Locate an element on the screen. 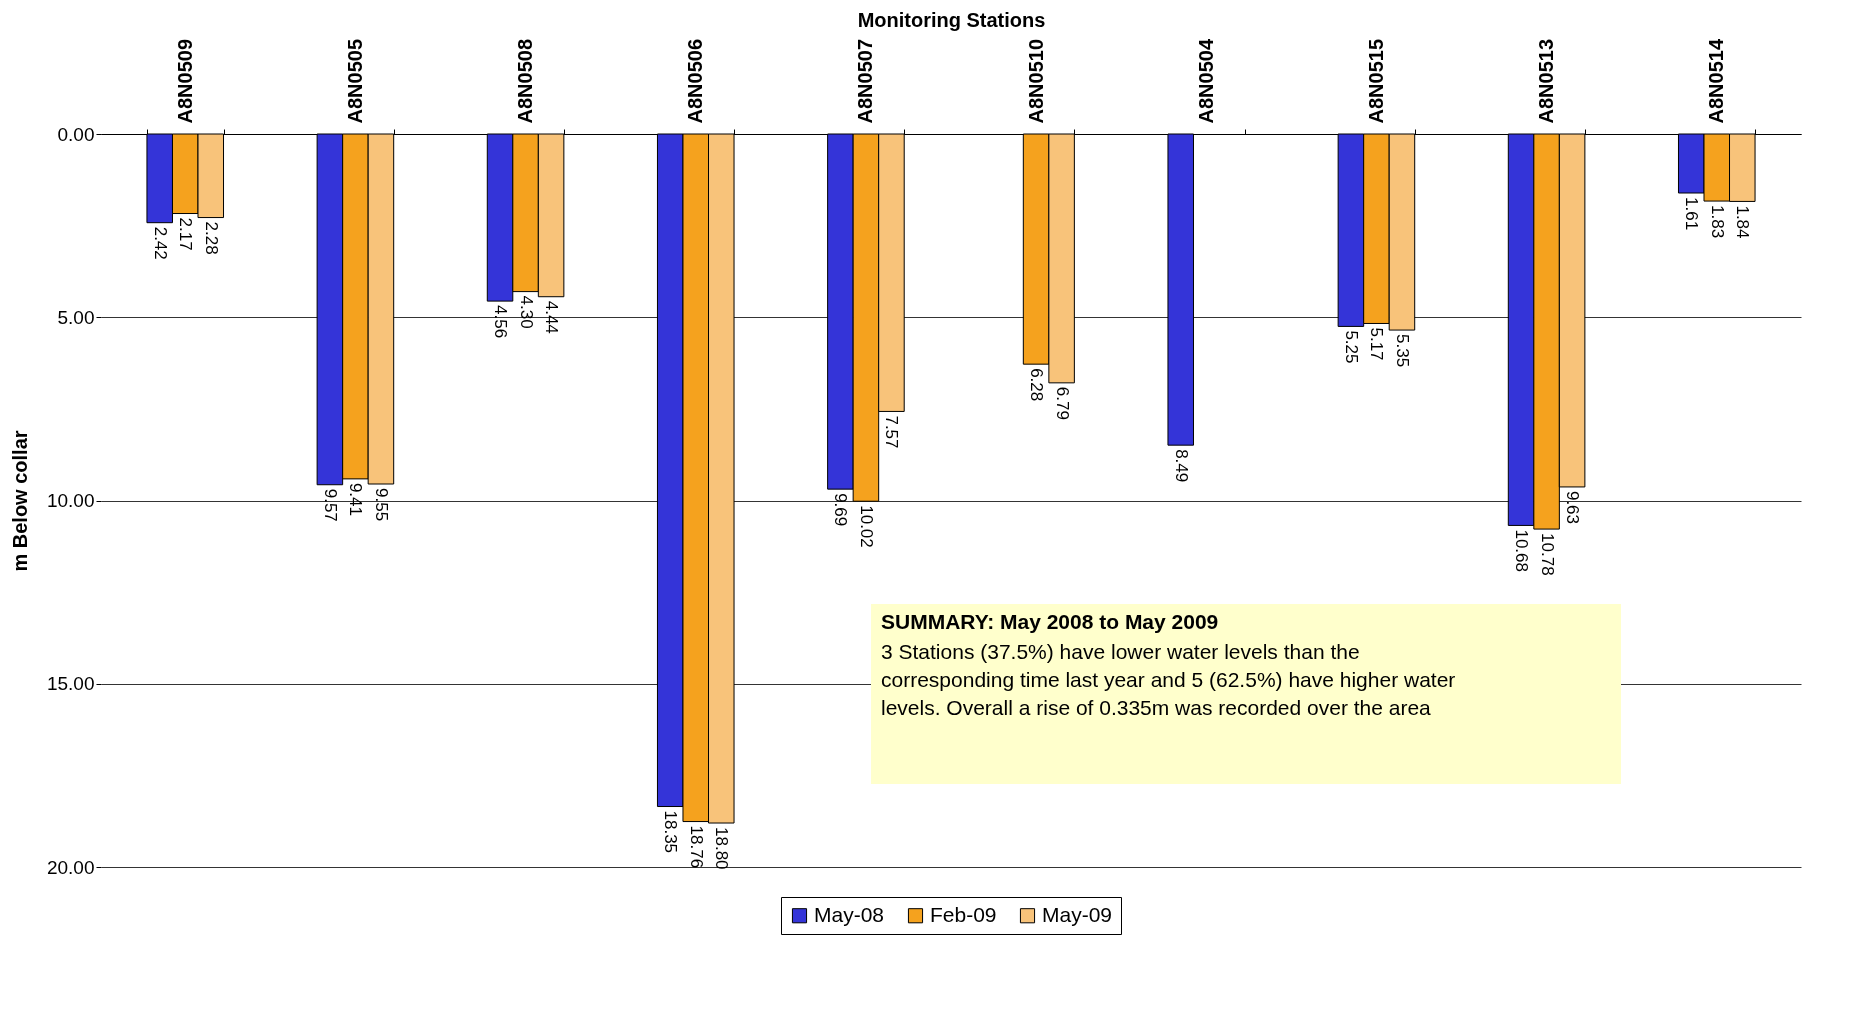 The width and height of the screenshot is (1868, 1012). y-tick-label: 10.00 is located at coordinates (70, 500).